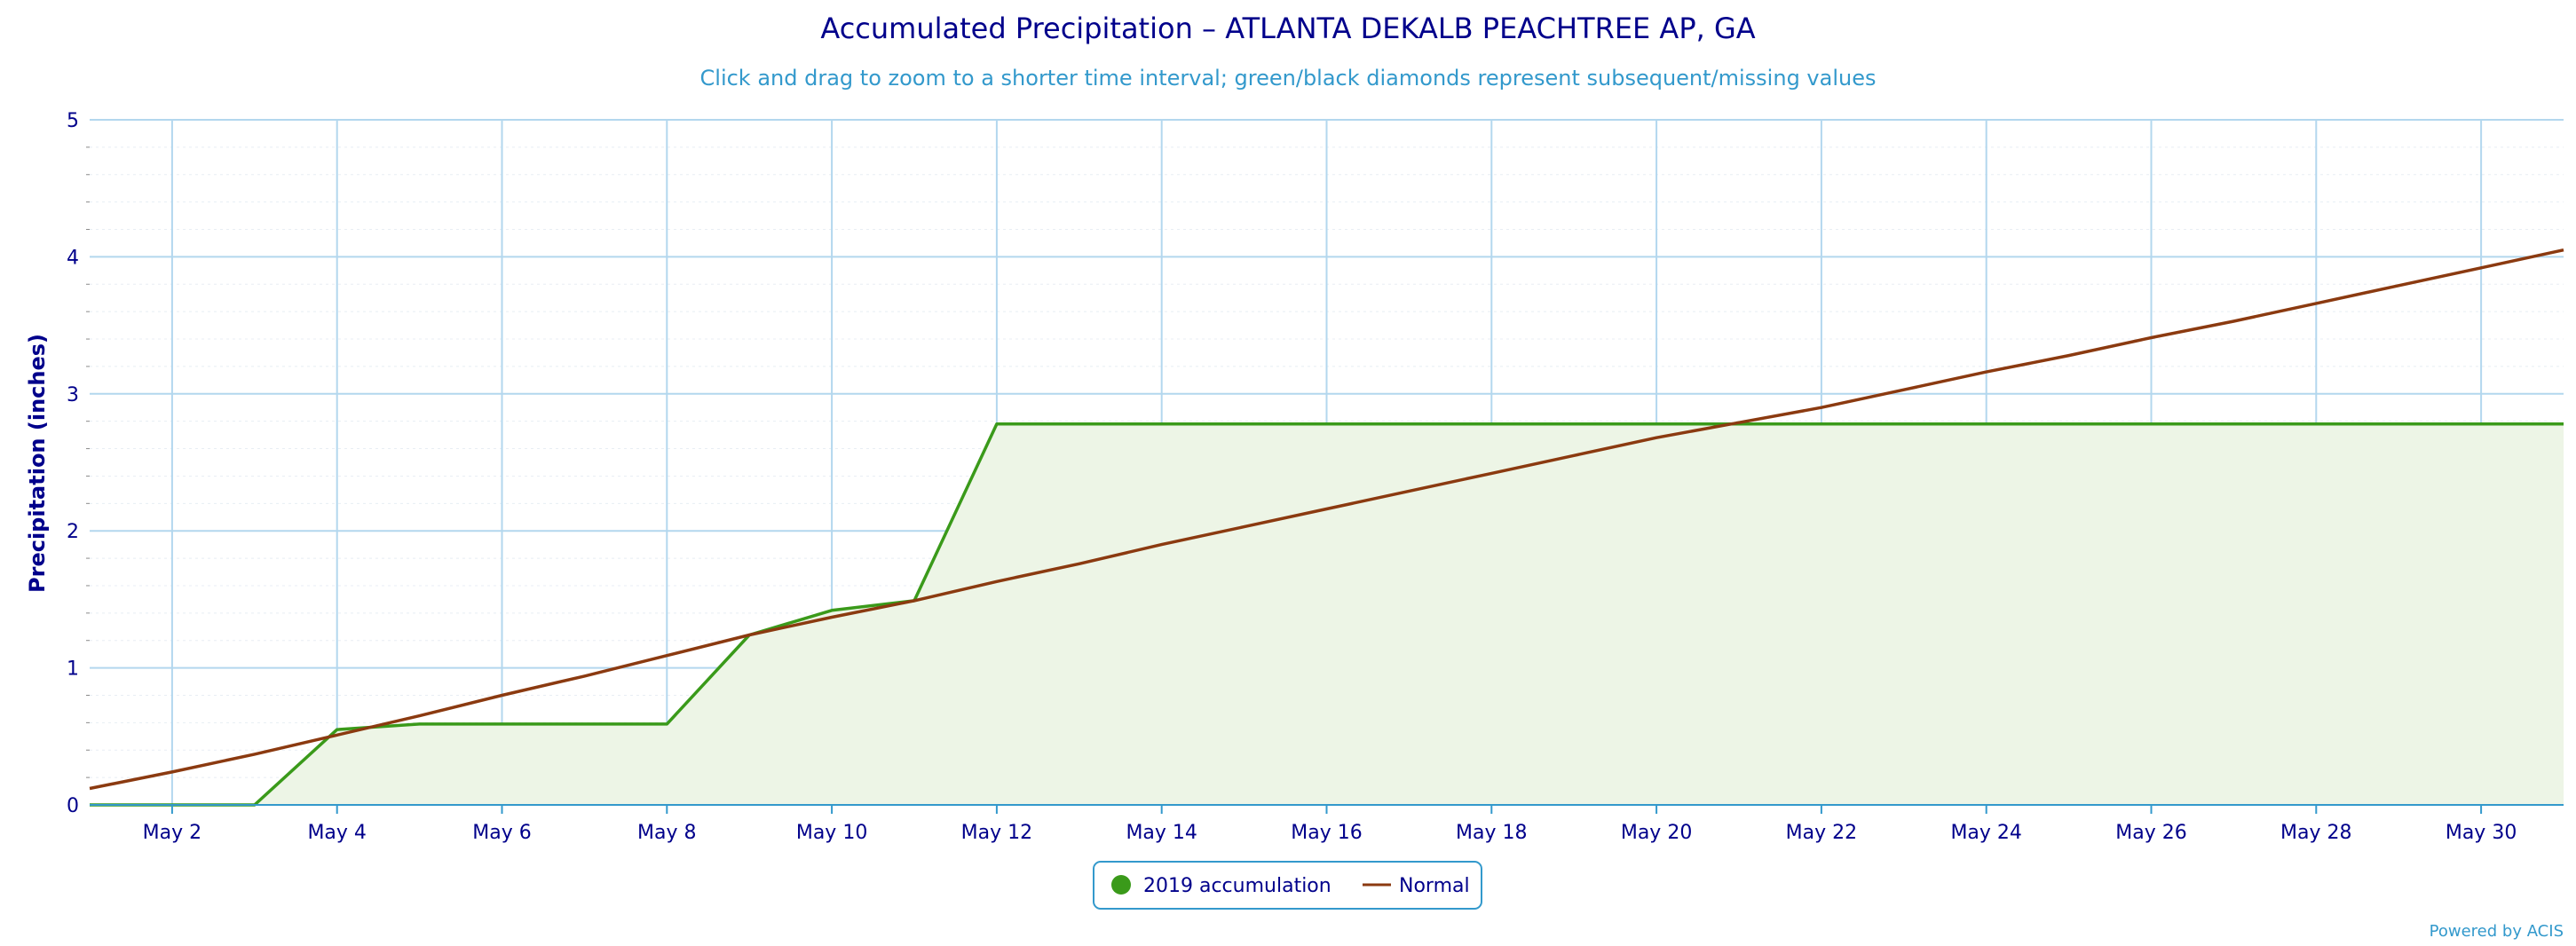 This screenshot has height=946, width=2576. I want to click on x-tick-label: May 12, so click(996, 833).